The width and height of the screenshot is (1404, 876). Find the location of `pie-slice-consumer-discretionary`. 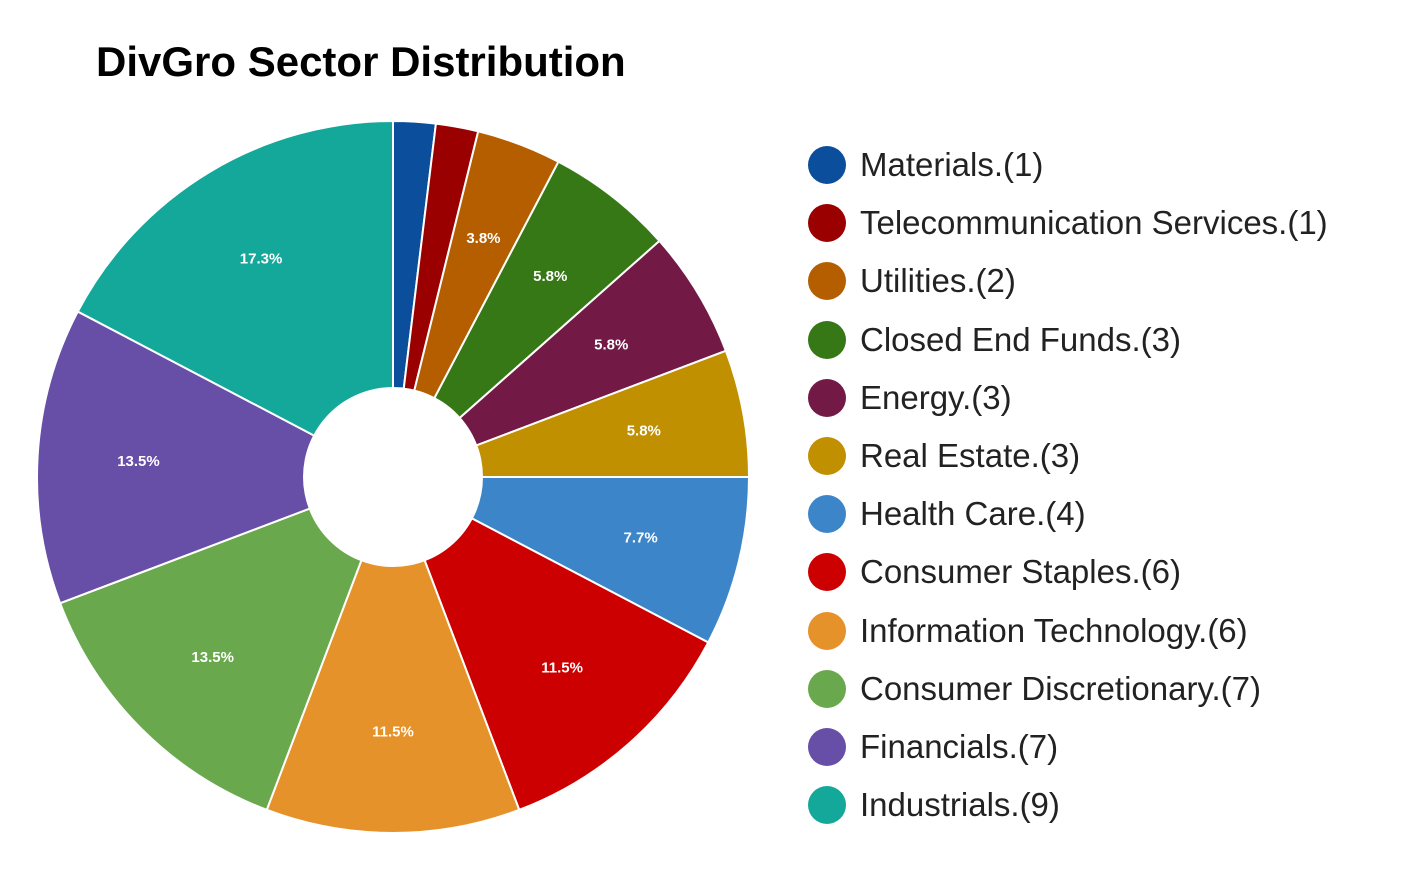

pie-slice-consumer-discretionary is located at coordinates (226, 643).